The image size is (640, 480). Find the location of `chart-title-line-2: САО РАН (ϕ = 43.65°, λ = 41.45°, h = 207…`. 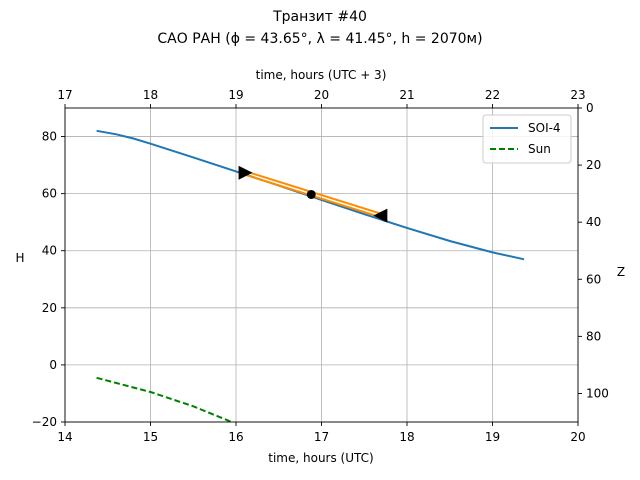

chart-title-line-2: САО РАН (ϕ = 43.65°, λ = 41.45°, h = 207… is located at coordinates (319, 39).